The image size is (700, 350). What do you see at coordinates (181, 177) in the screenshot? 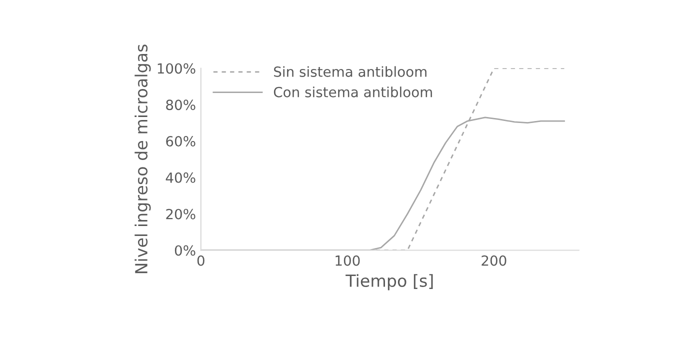
I see `y-tick-label: 40%` at bounding box center [181, 177].